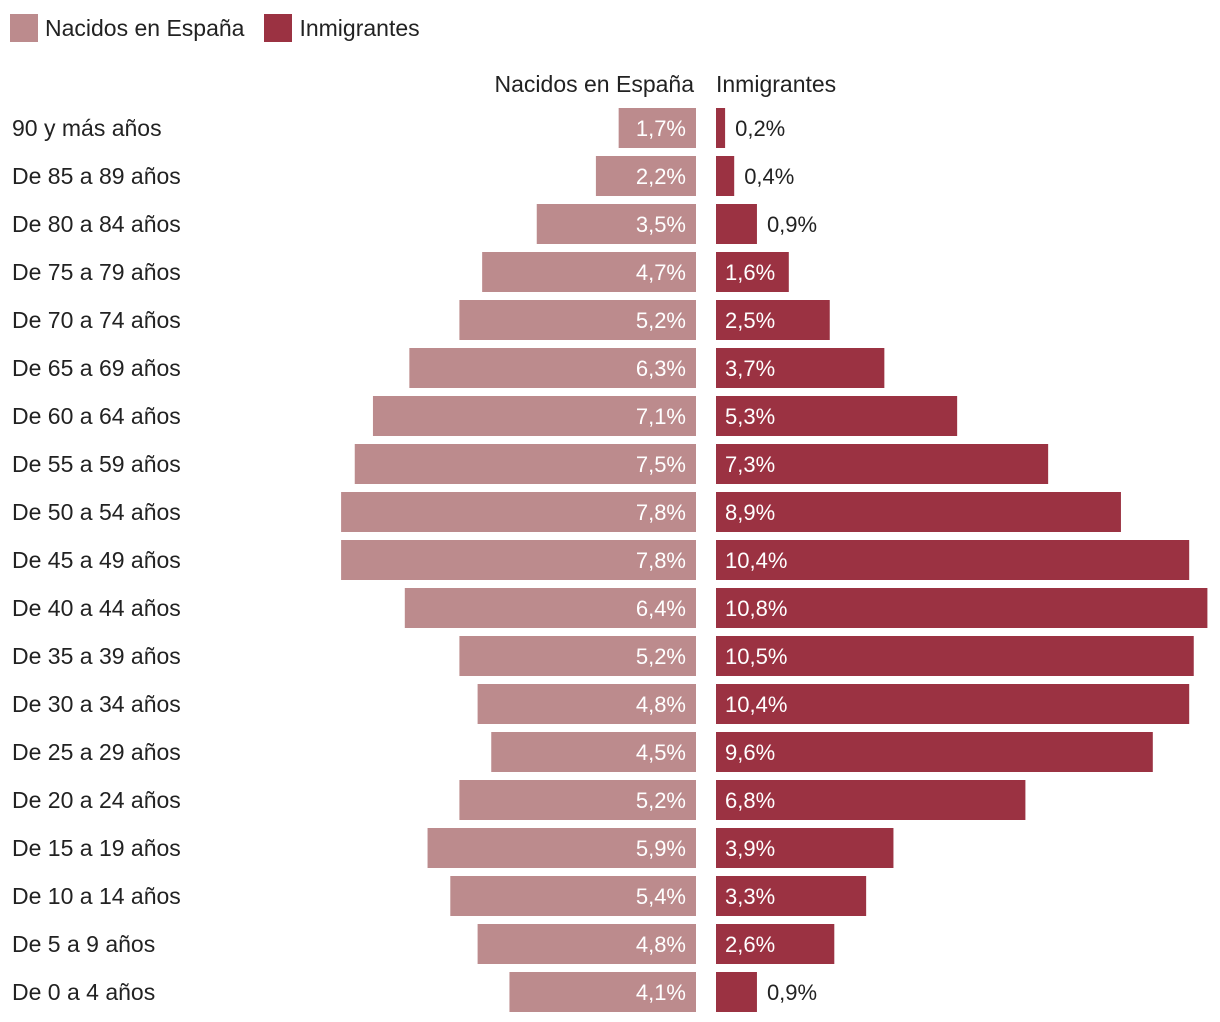  Describe the element at coordinates (756, 656) in the screenshot. I see `value-label-inmigrantes: 10,5%` at that location.